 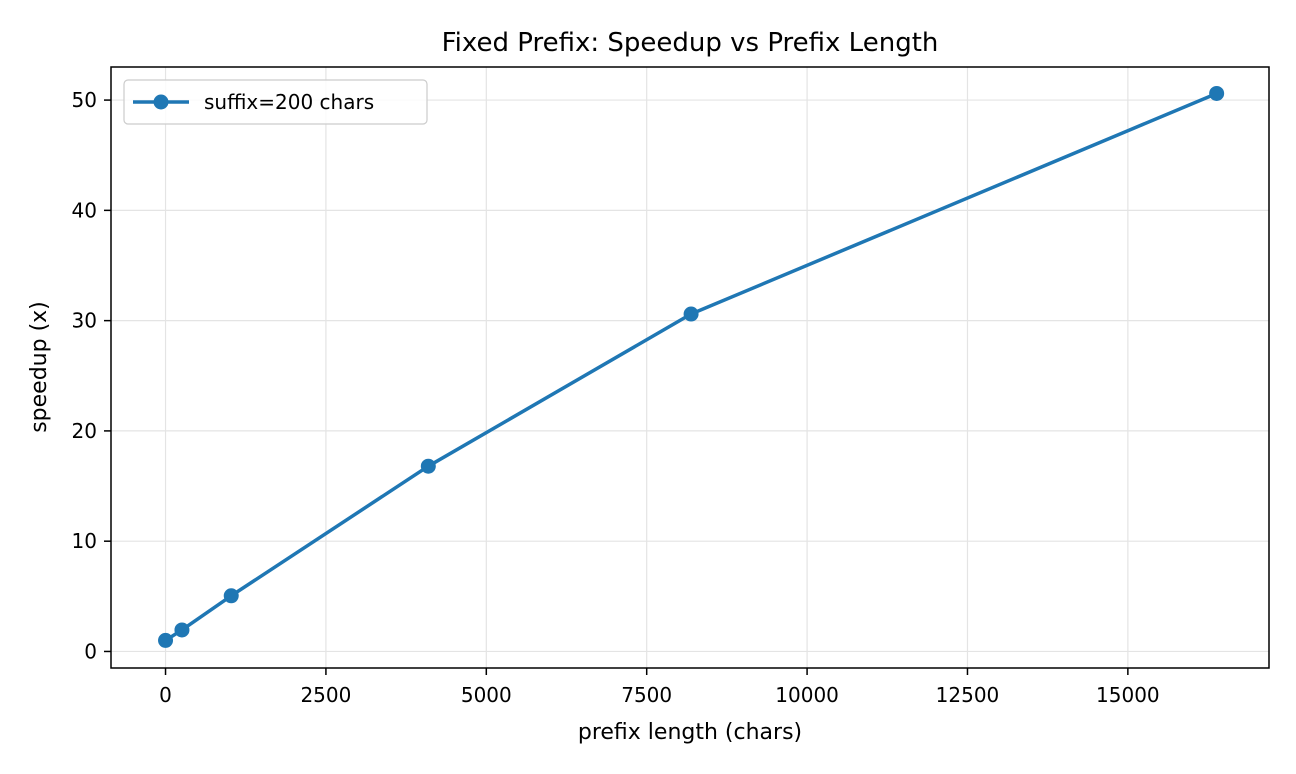 I want to click on x-tick-label: 7500, so click(x=646, y=695).